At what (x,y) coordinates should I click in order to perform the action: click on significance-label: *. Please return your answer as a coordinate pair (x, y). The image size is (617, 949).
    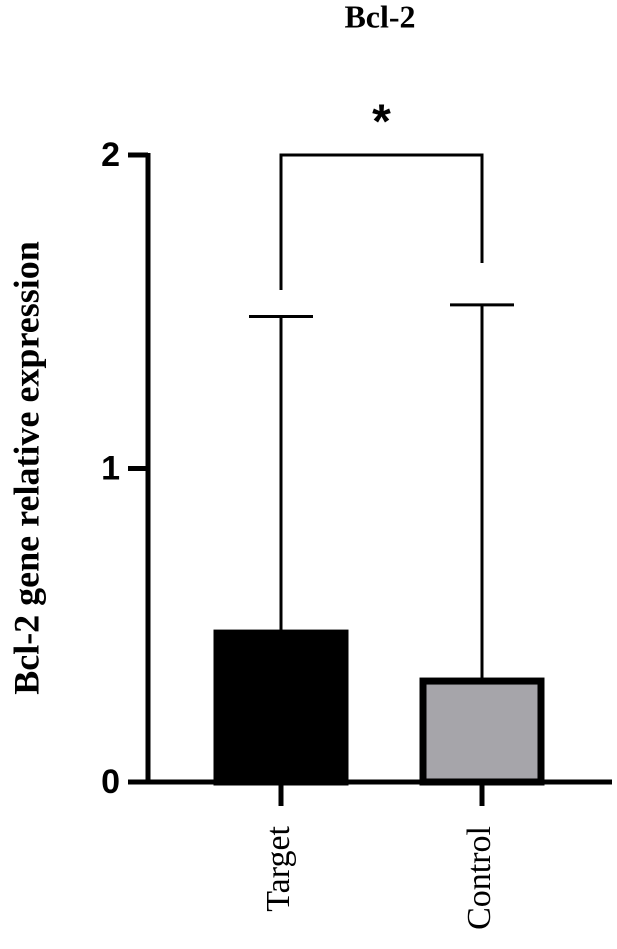
    Looking at the image, I should click on (381, 122).